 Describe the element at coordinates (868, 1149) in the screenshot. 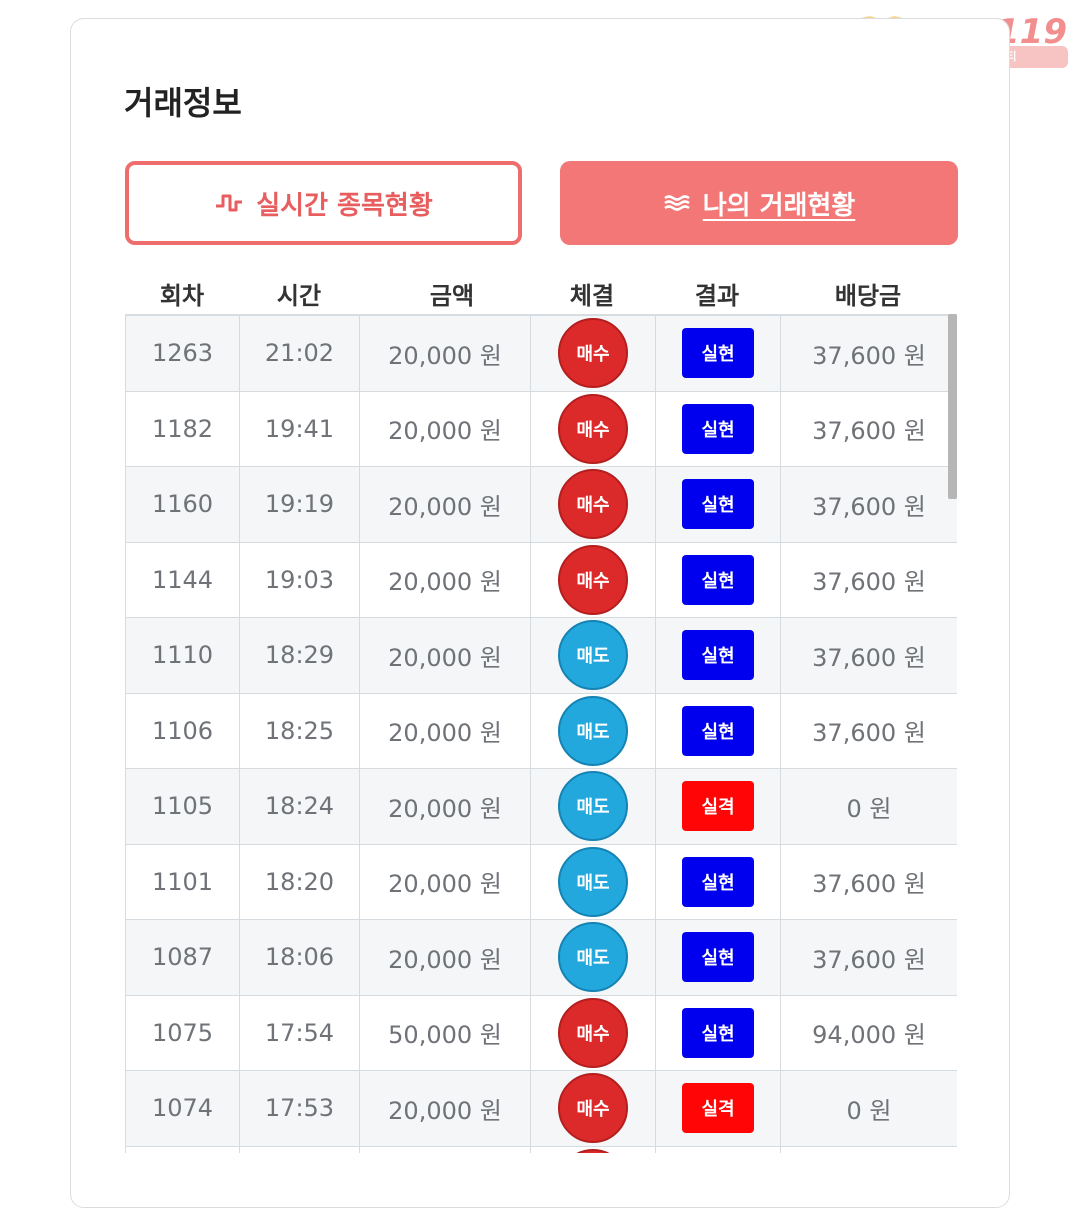

I see `cell-payout` at that location.